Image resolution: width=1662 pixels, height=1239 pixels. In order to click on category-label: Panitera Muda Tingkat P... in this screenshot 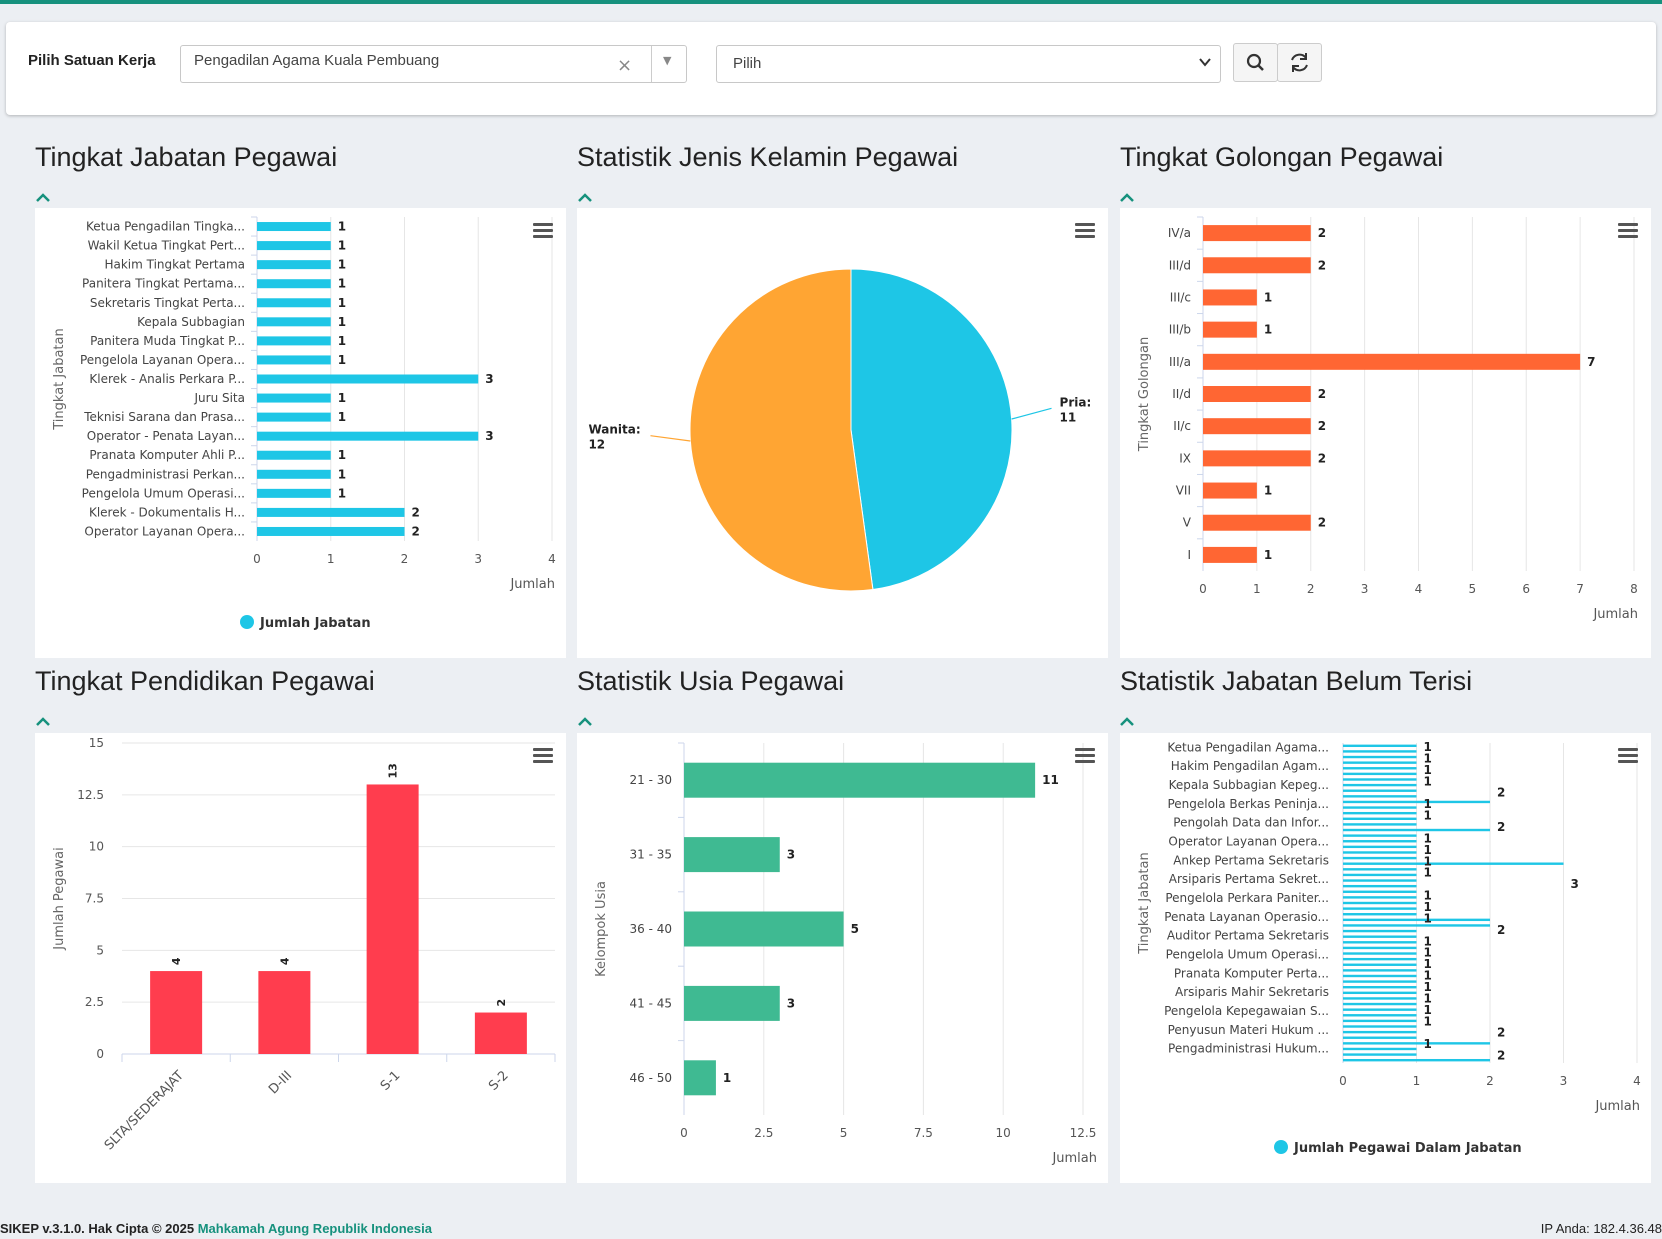, I will do `click(167, 341)`.